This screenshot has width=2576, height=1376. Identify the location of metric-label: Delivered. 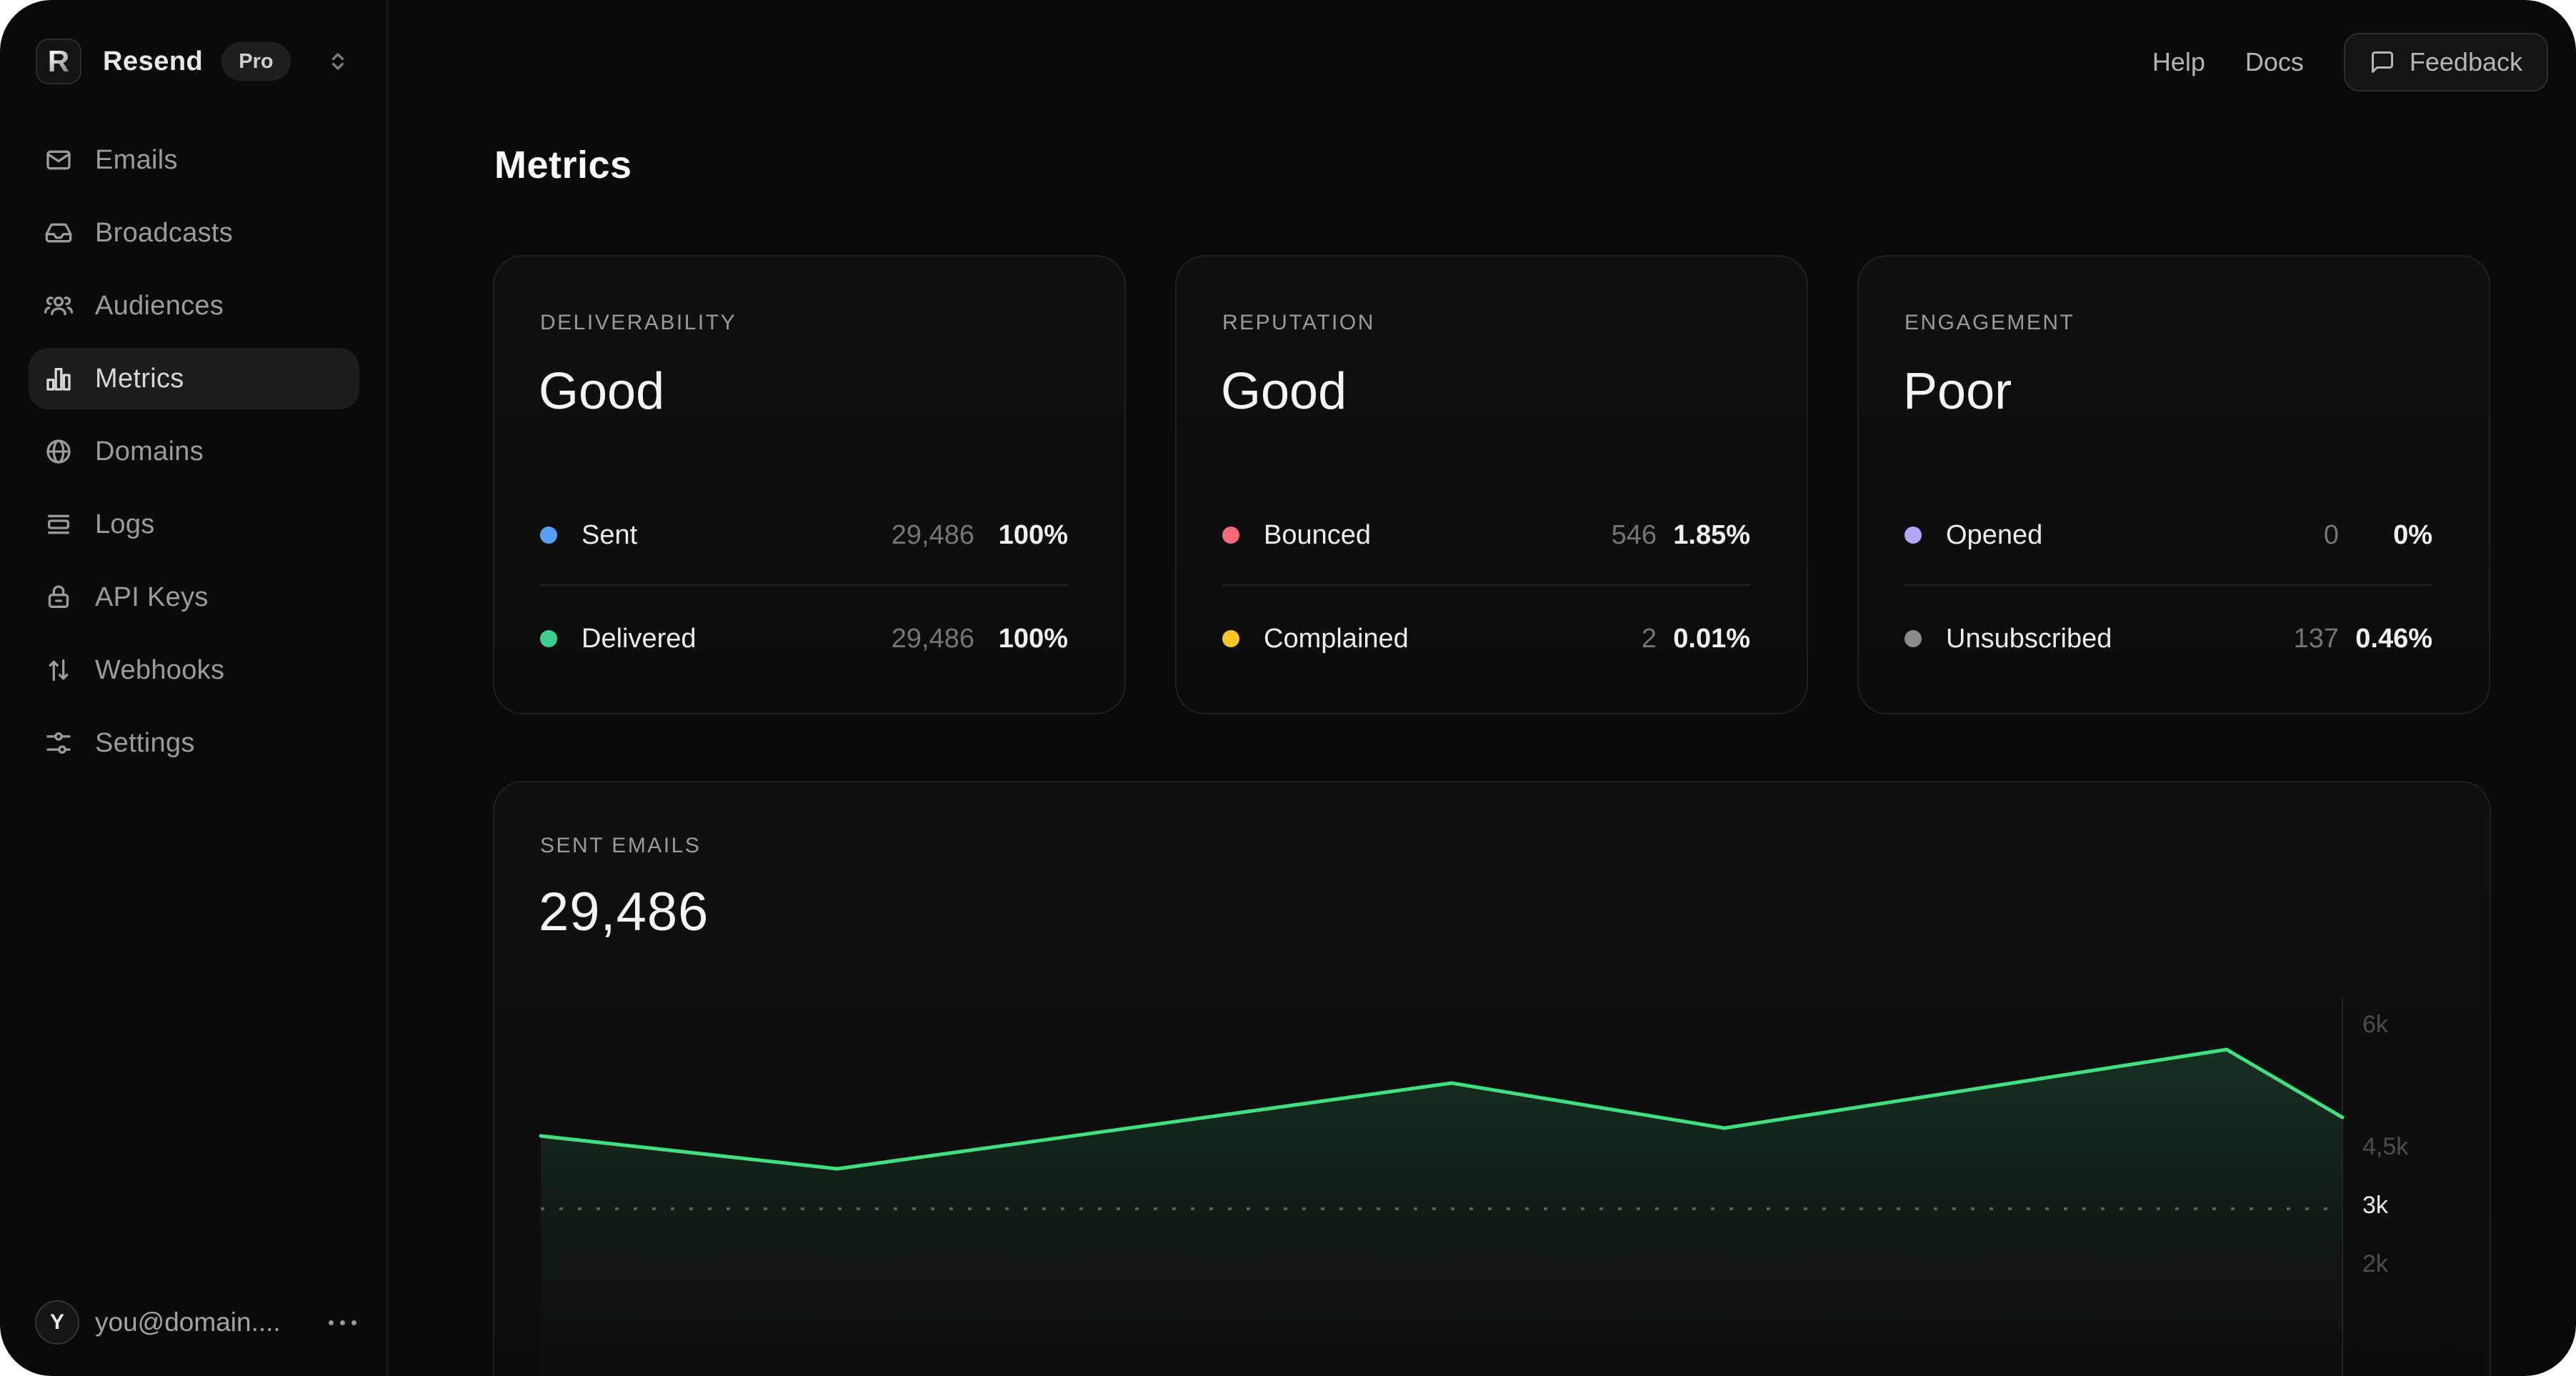
(639, 638).